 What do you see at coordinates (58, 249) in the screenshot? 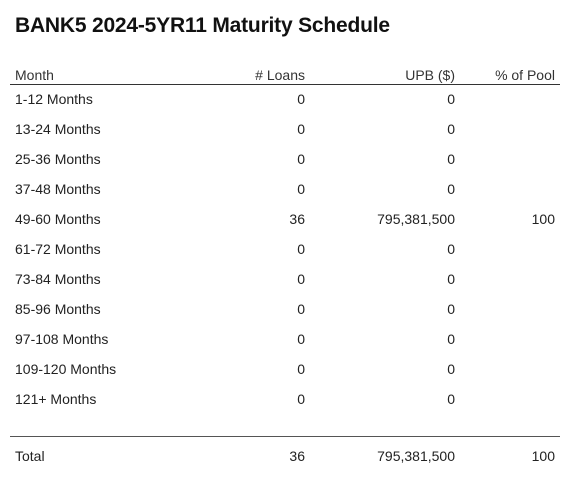
I see `cell-month: 61-72 Months` at bounding box center [58, 249].